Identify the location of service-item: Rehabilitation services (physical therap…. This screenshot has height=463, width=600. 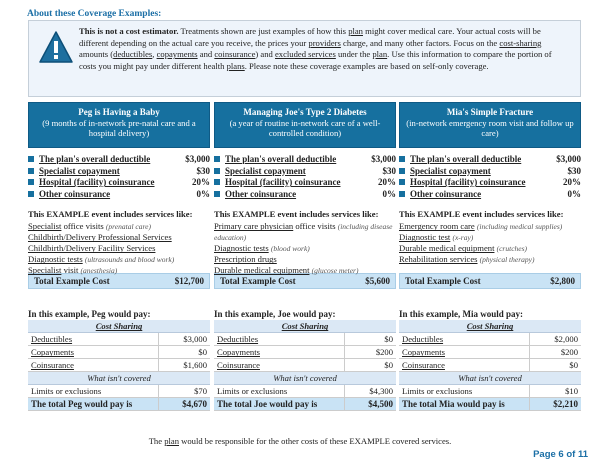
(467, 259).